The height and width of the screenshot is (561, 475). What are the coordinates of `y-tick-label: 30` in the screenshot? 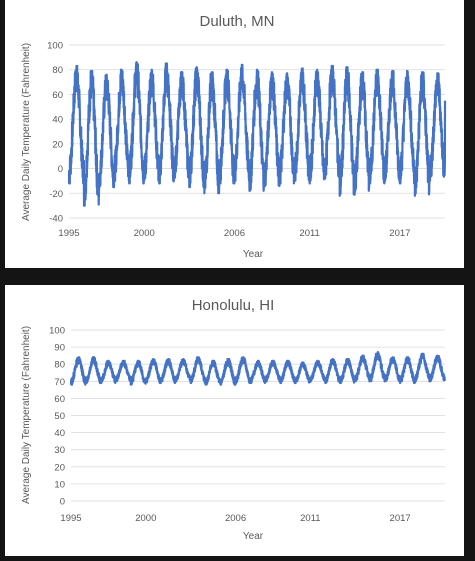 It's located at (59, 450).